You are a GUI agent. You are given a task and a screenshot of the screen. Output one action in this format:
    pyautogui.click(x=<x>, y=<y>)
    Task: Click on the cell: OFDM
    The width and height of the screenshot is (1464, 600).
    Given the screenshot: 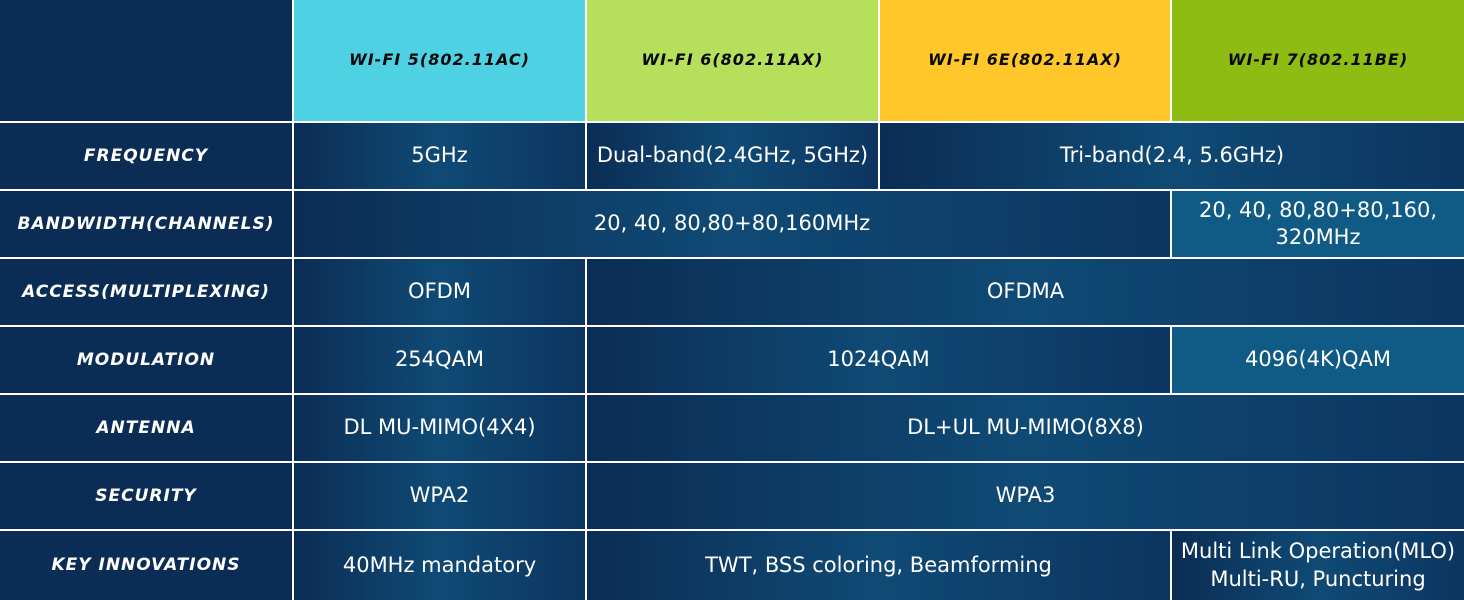 What is the action you would take?
    pyautogui.click(x=439, y=292)
    